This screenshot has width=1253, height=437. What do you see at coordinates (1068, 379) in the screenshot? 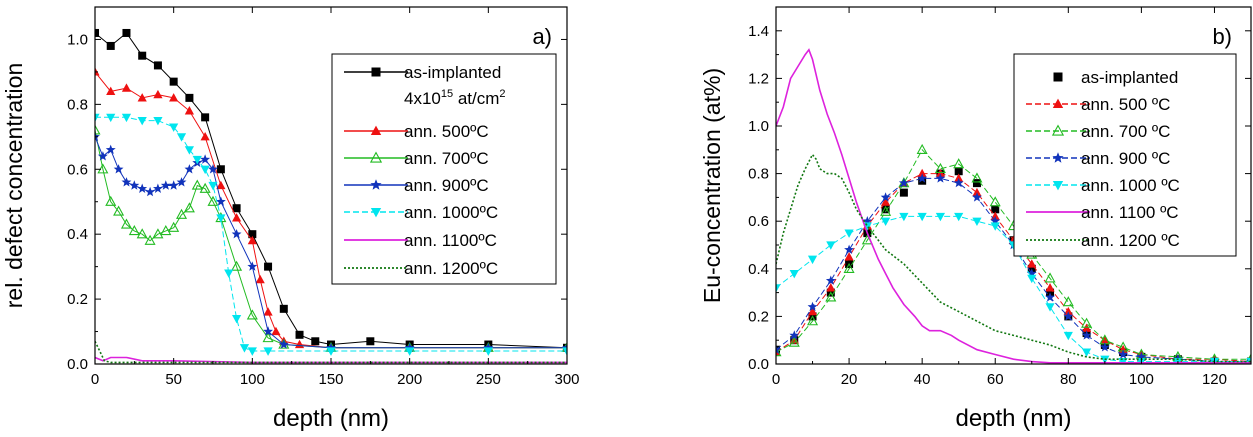
I see `x-tick-label: 80` at bounding box center [1068, 379].